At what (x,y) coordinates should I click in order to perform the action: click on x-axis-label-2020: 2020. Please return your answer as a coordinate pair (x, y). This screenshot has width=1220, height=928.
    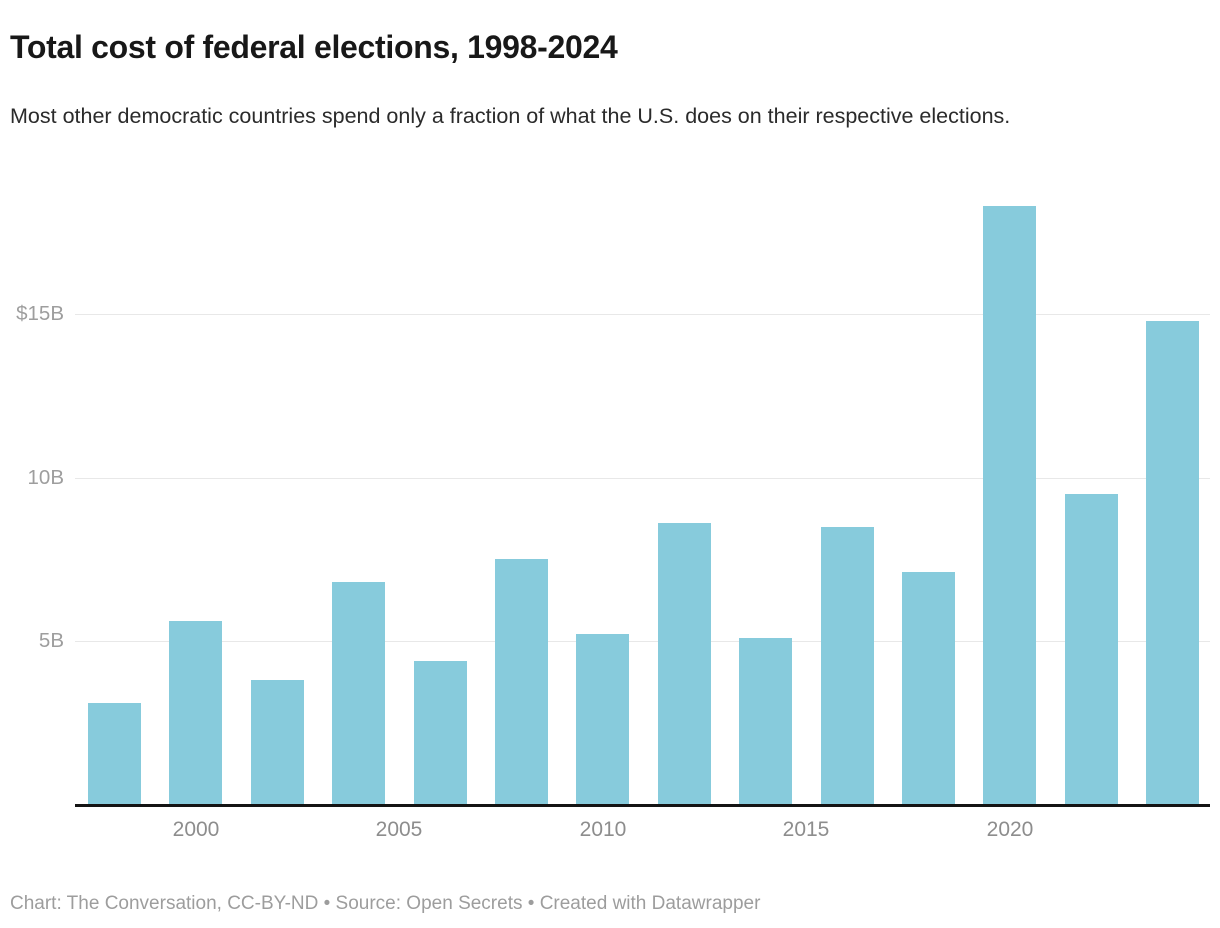
    Looking at the image, I should click on (1010, 829).